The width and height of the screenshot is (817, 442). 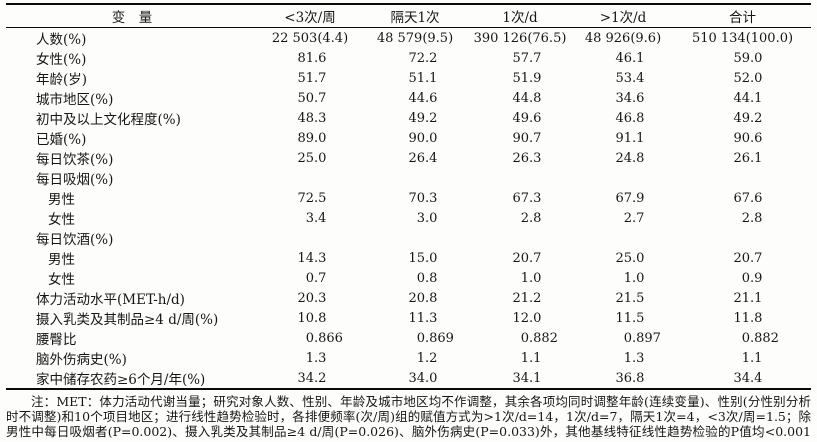 What do you see at coordinates (423, 78) in the screenshot?
I see `table-cell: 51.1` at bounding box center [423, 78].